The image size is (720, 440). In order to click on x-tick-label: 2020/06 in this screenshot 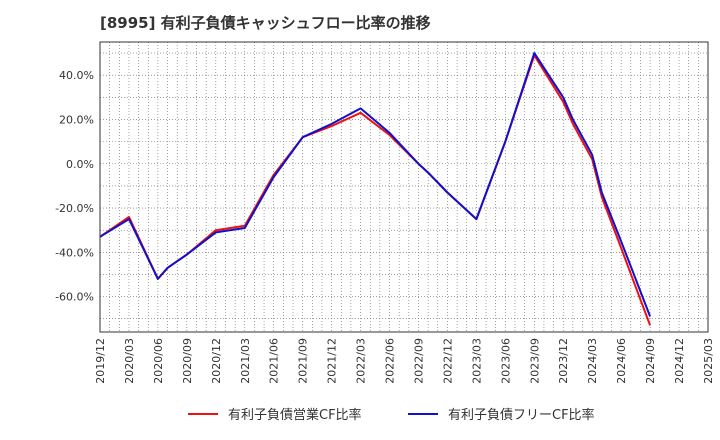, I will do `click(158, 361)`.